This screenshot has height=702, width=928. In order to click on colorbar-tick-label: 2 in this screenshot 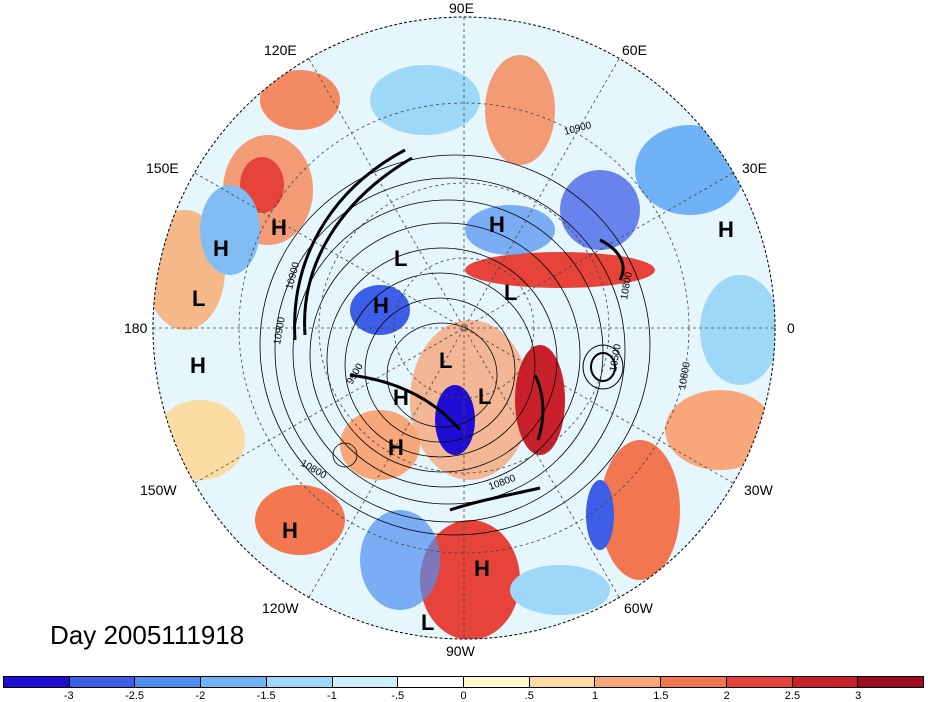, I will do `click(726, 696)`.